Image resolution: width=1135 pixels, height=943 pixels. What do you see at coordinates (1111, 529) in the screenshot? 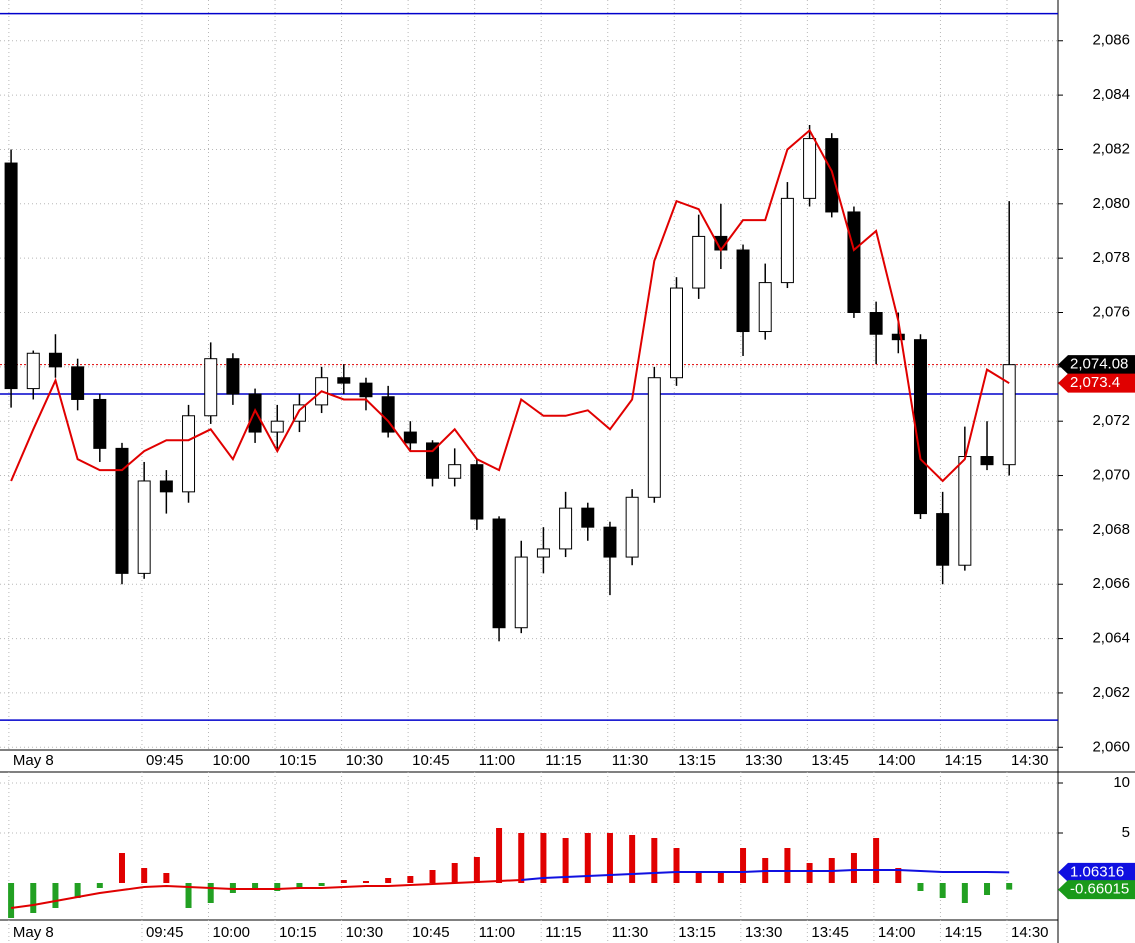
I see `y-tick-label: 2,068` at bounding box center [1111, 529].